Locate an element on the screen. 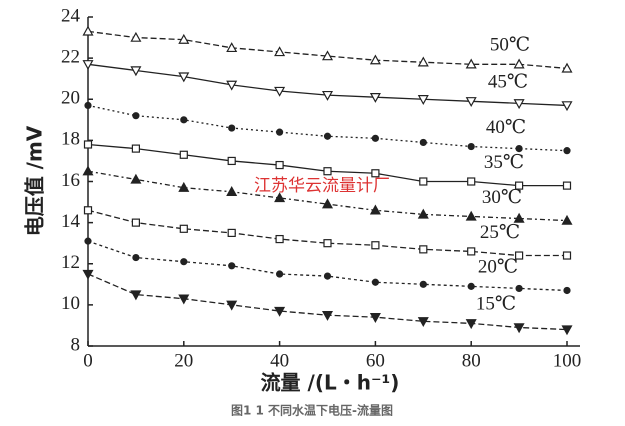  series-label: 45℃ is located at coordinates (508, 82).